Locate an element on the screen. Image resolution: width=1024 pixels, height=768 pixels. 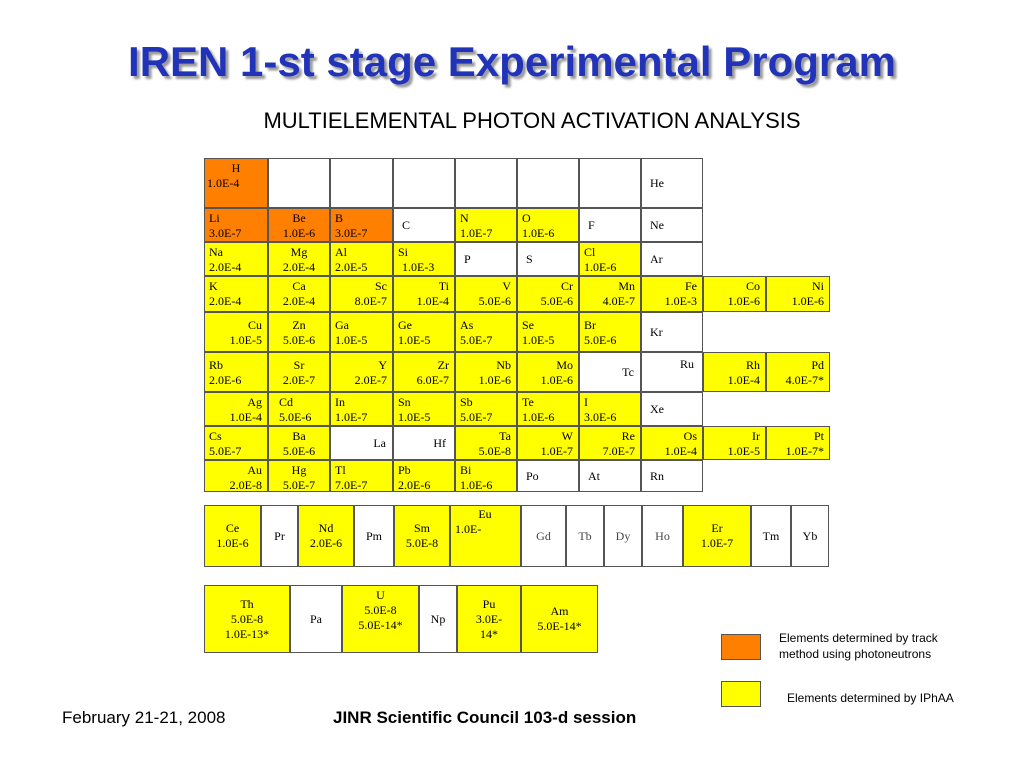
element-cell-ca: Ca 2.0E-4 is located at coordinates (299, 294).